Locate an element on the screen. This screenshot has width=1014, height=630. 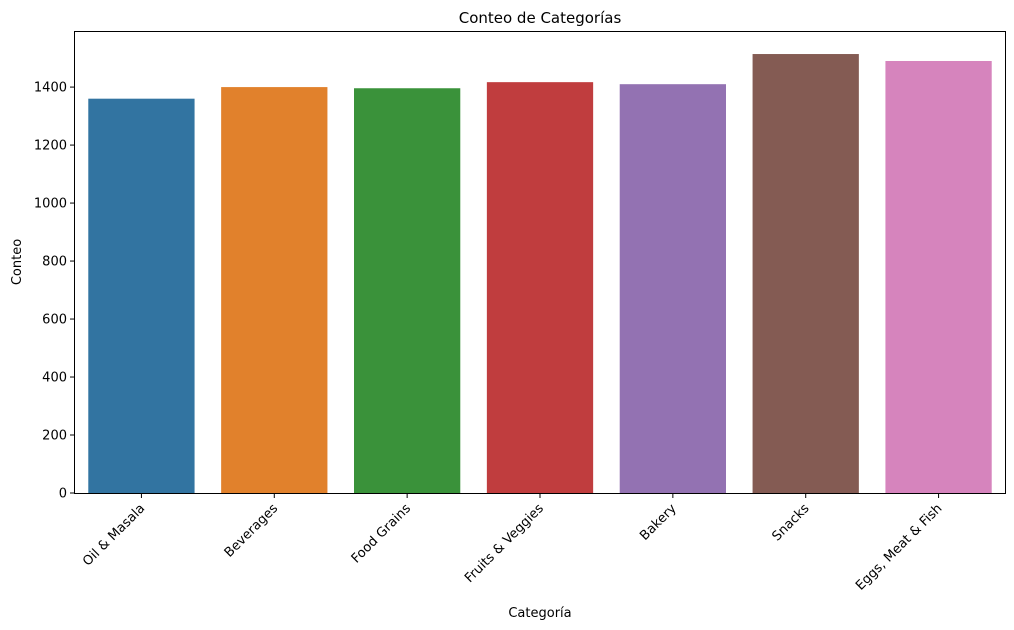
x-axis-label: Categoría is located at coordinates (539, 613).